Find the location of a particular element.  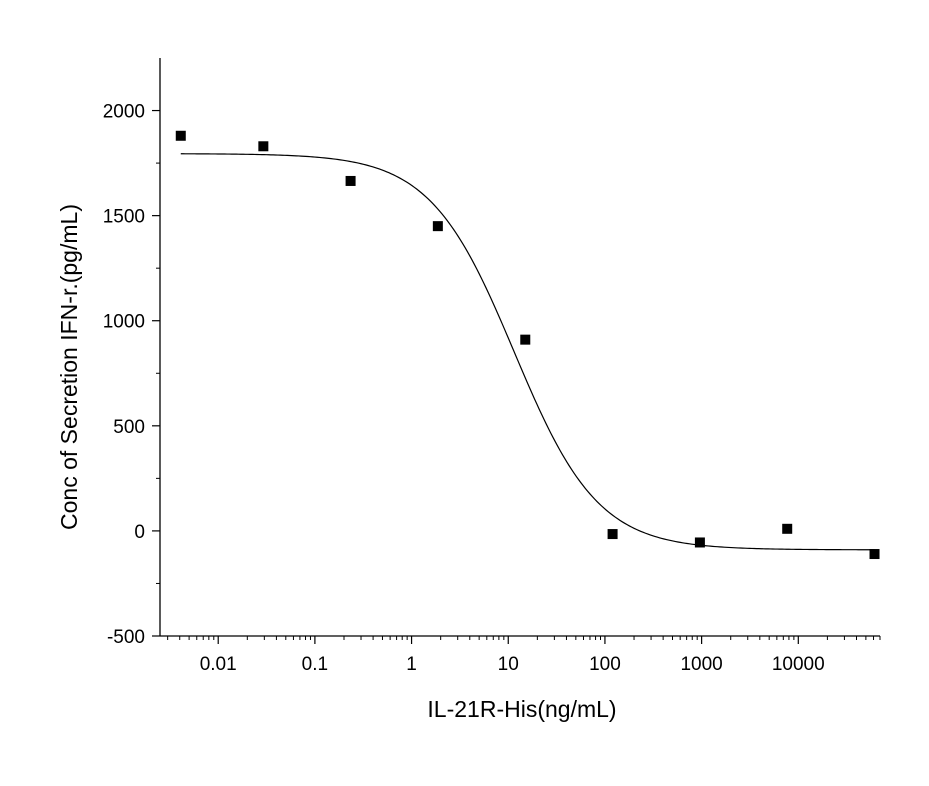

y-tick-label: -500 is located at coordinates (126, 637).